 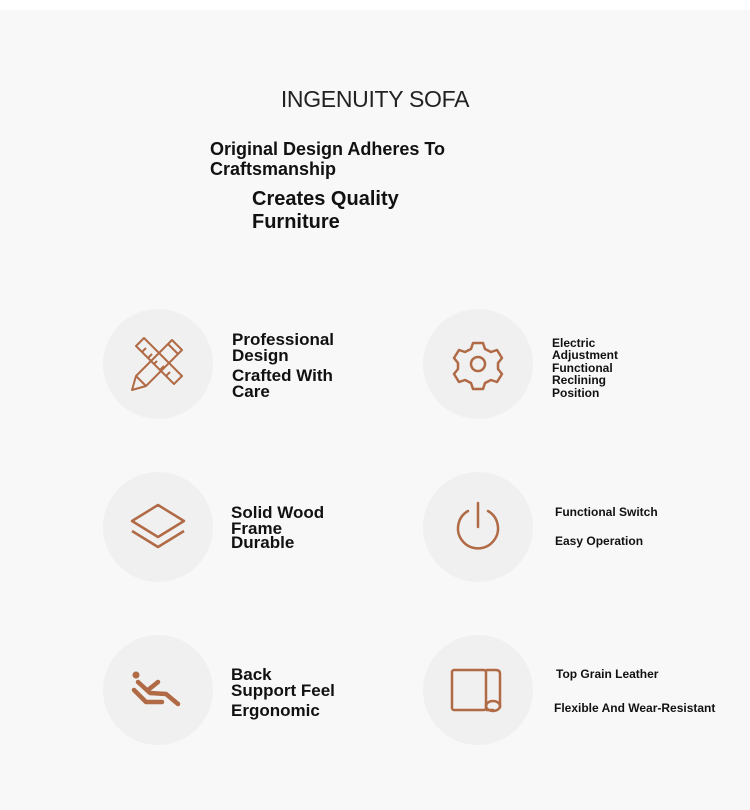 I want to click on feature-text: Solid Wood Frame Durable, so click(x=278, y=527).